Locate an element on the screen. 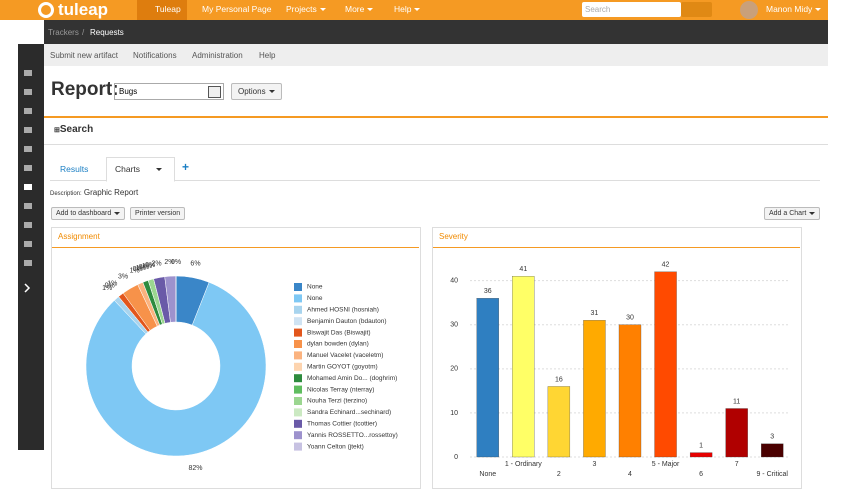 The image size is (843, 489). x-tick-label: 3 is located at coordinates (594, 464).